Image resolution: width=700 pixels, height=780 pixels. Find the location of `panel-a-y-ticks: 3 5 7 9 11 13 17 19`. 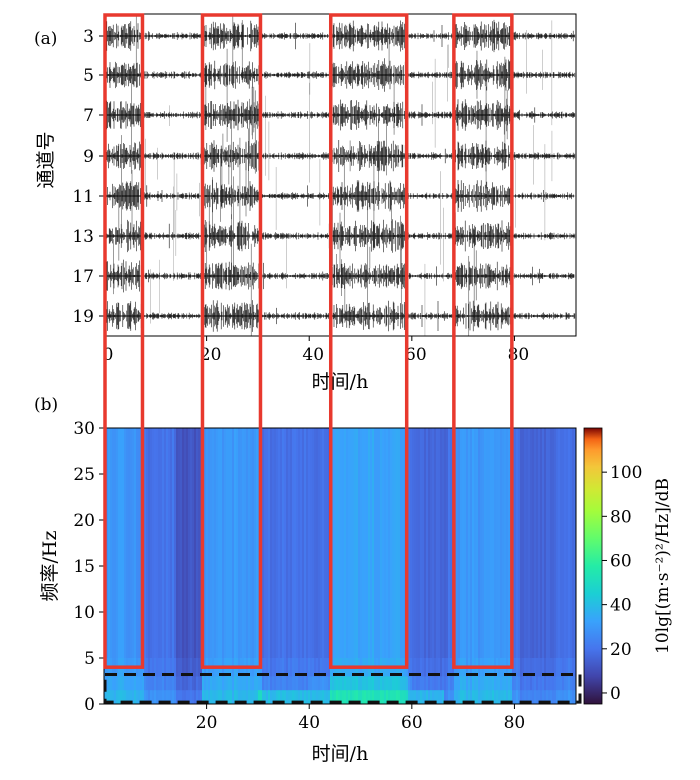

panel-a-y-ticks: 3 5 7 9 11 13 17 19 is located at coordinates (88, 177).